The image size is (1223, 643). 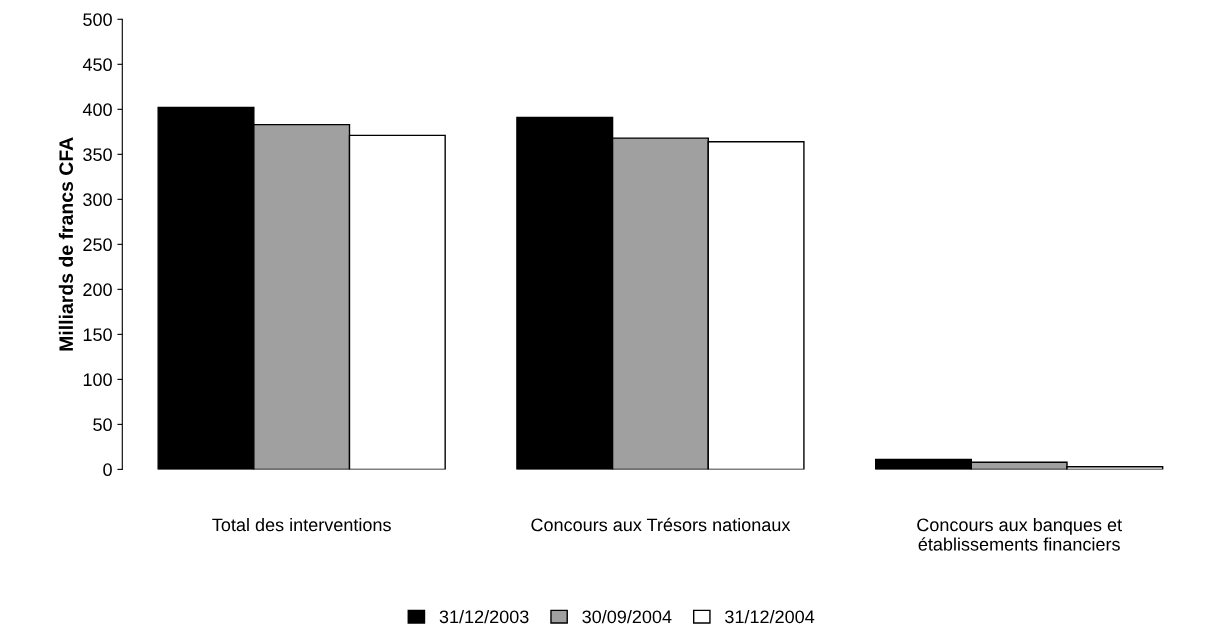 What do you see at coordinates (102, 425) in the screenshot?
I see `y-tick-label: 50` at bounding box center [102, 425].